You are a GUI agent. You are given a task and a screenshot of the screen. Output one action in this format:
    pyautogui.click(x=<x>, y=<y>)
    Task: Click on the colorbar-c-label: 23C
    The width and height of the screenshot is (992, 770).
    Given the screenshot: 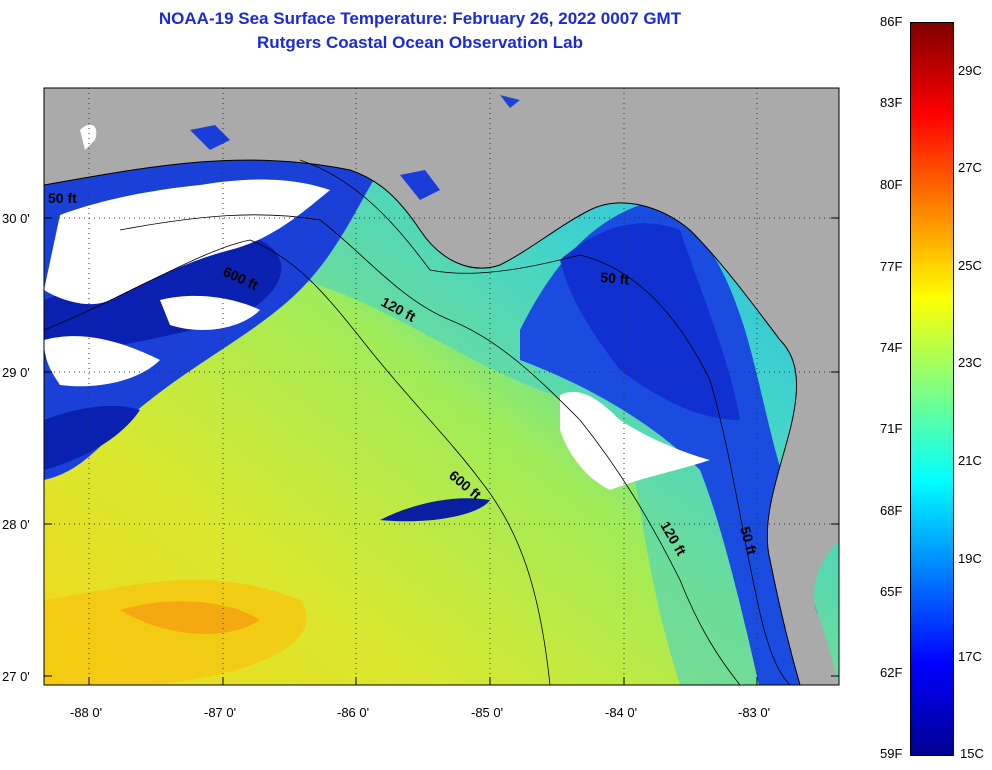 What is the action you would take?
    pyautogui.click(x=970, y=362)
    